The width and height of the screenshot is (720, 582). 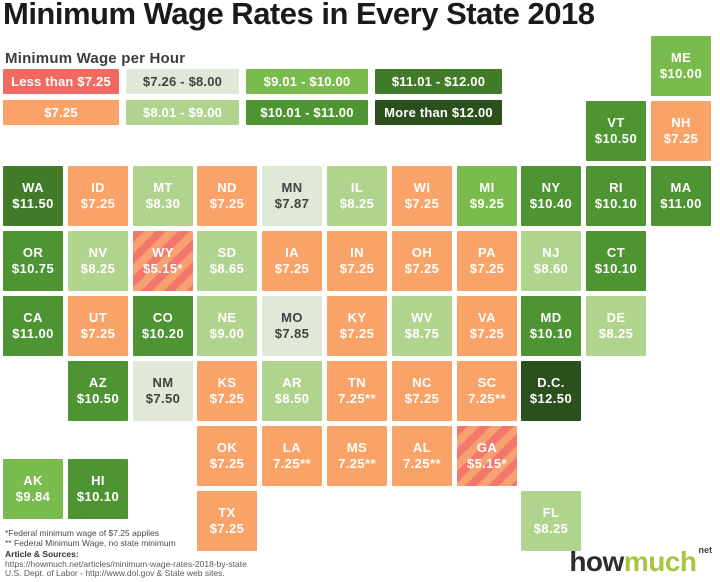 What do you see at coordinates (357, 317) in the screenshot?
I see `state-abbr: KY` at bounding box center [357, 317].